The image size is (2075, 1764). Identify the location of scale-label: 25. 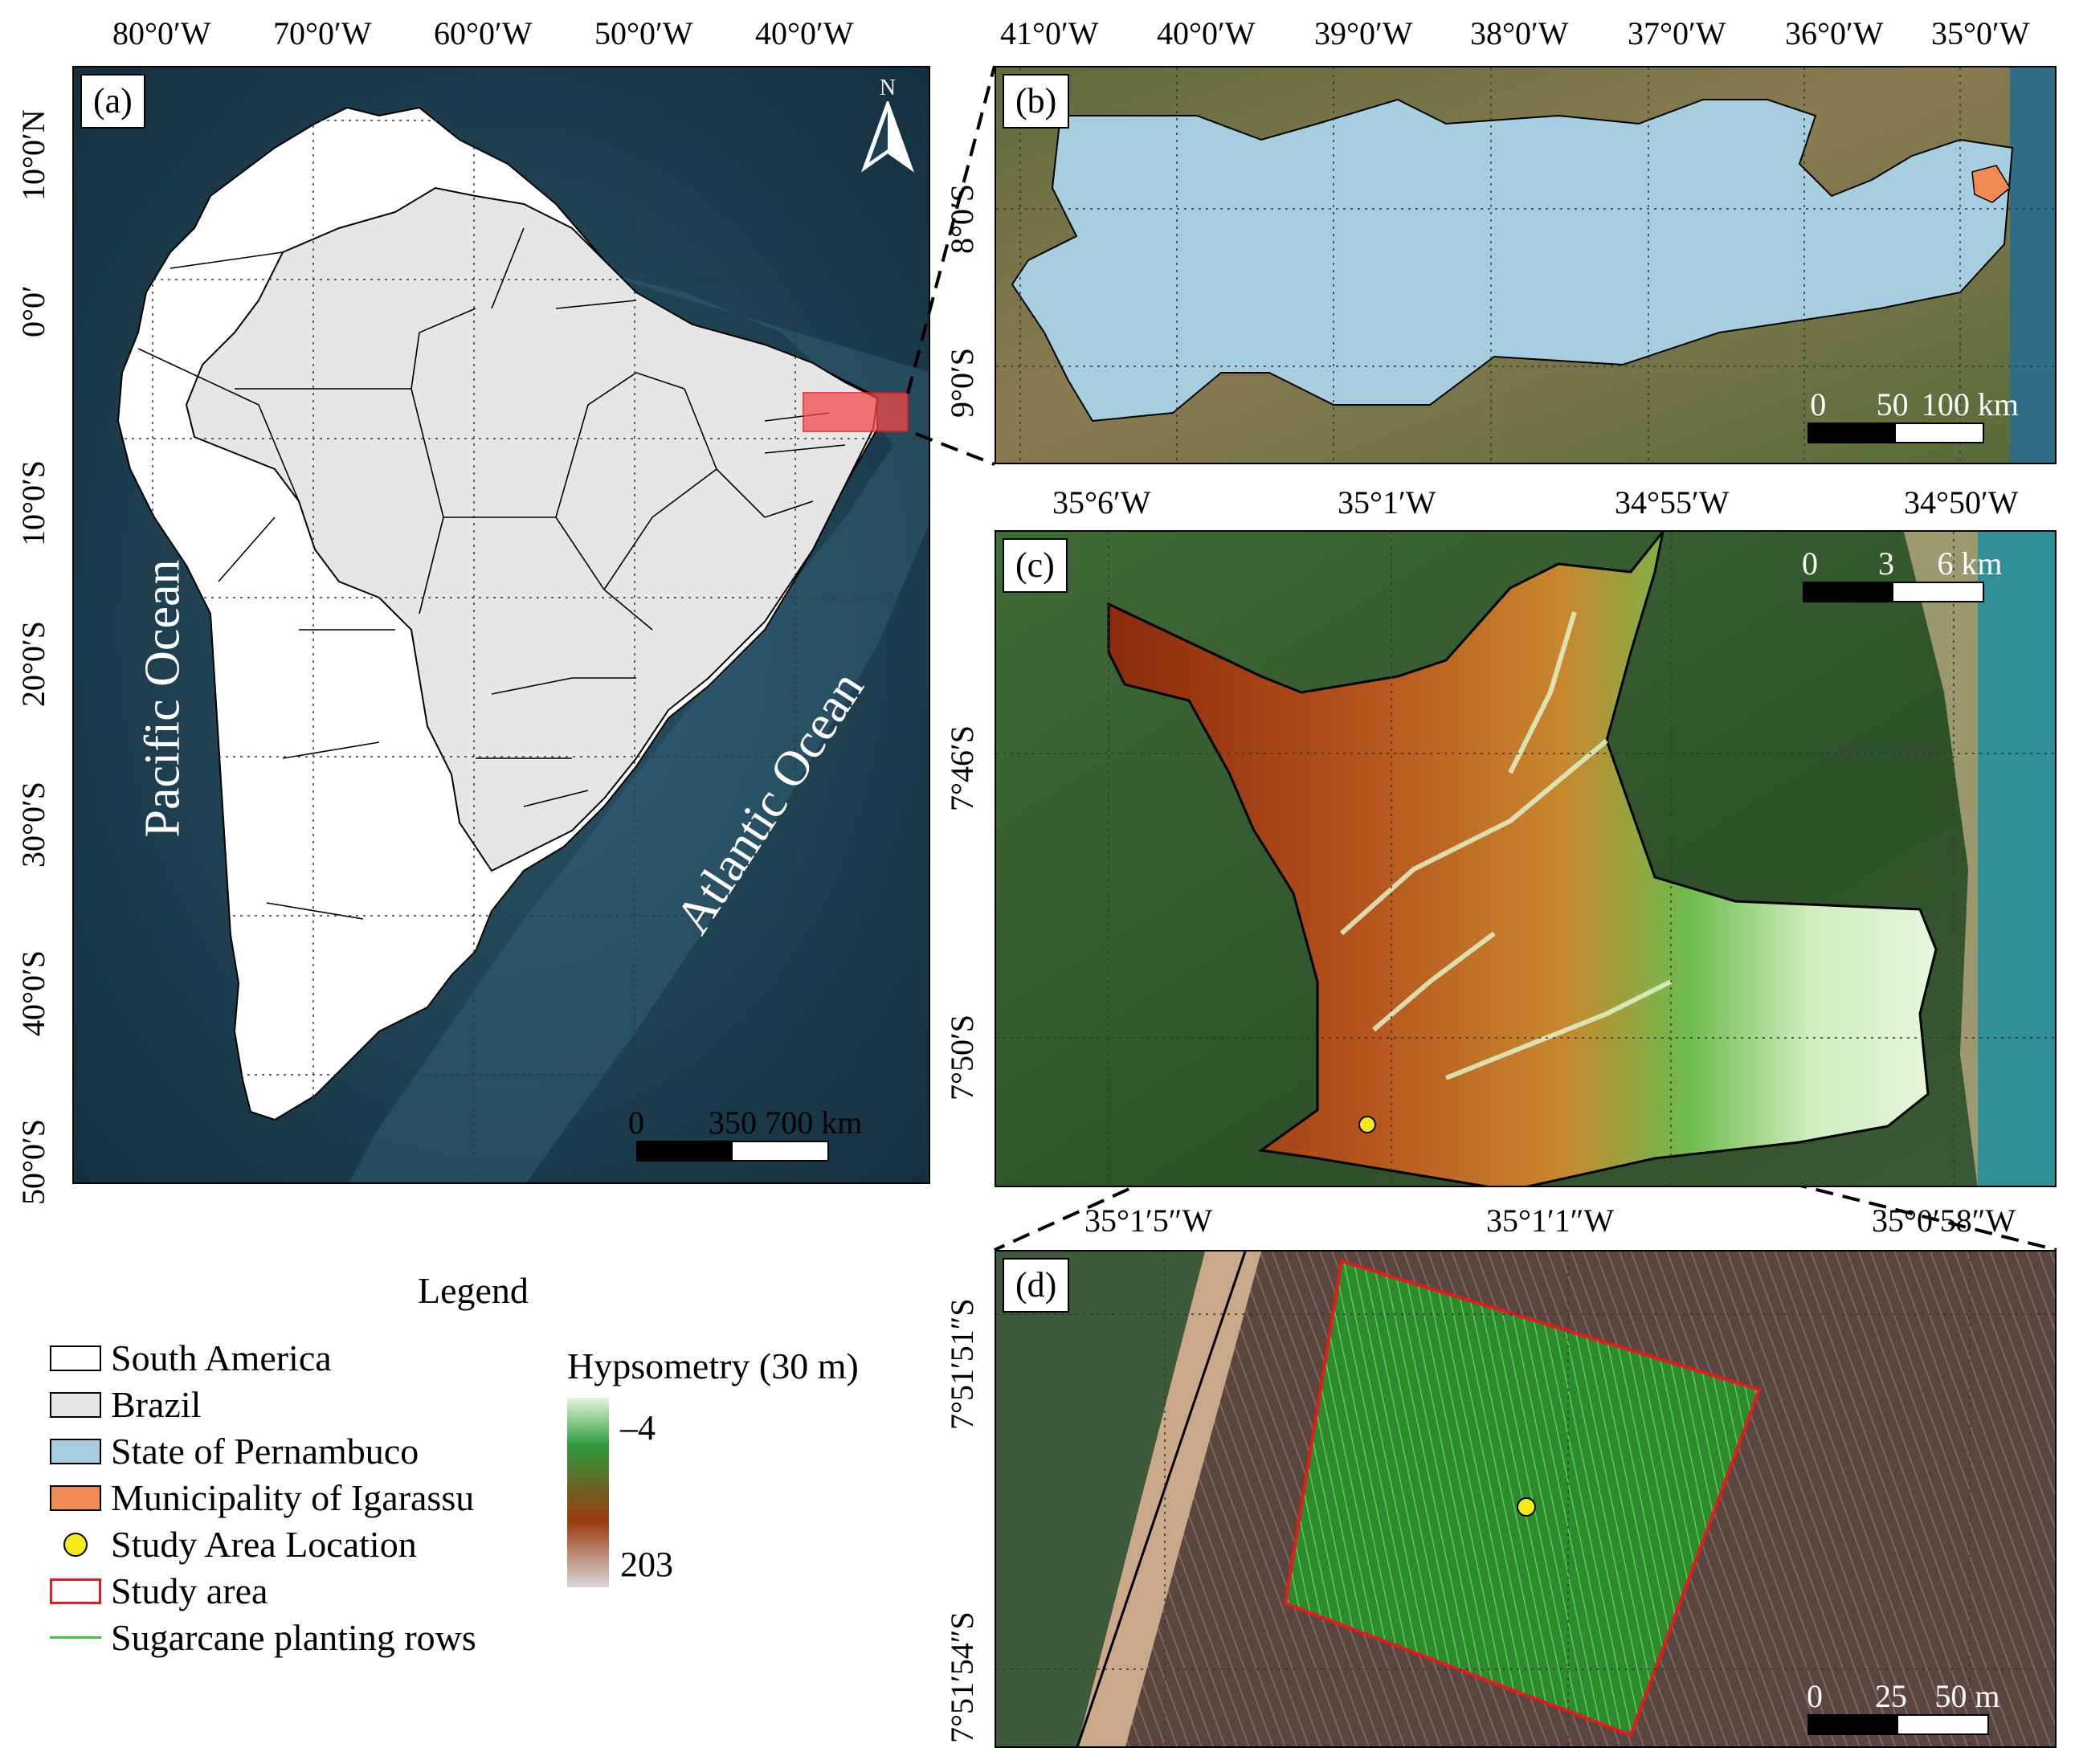
(1890, 1696).